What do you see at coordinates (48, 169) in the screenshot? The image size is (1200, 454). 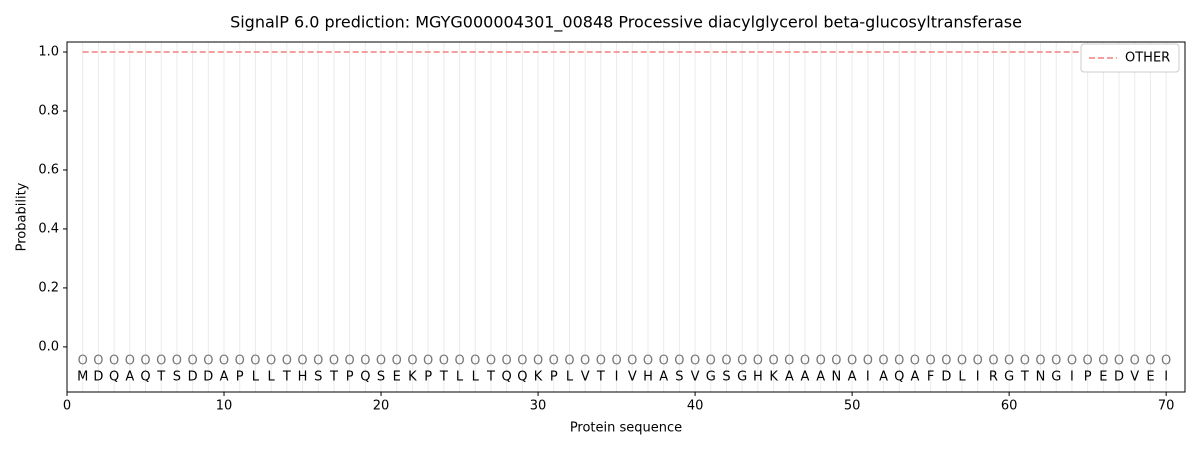 I see `y-tick-label: 0.6` at bounding box center [48, 169].